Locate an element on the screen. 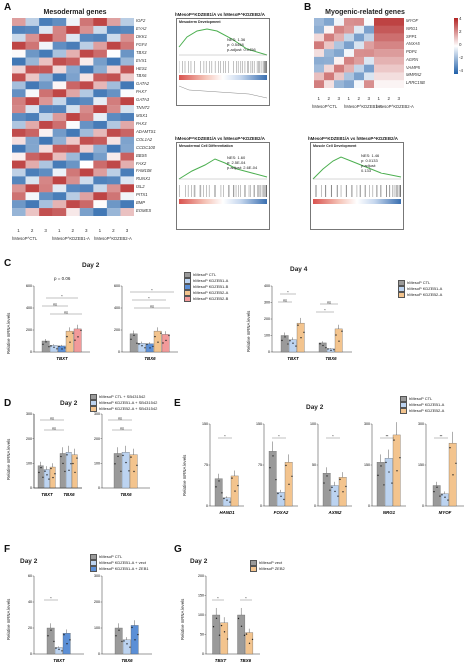 This screenshot has width=474, height=670. legend-c-item-ctl: hMesoP CTL is located at coordinates (206, 275).